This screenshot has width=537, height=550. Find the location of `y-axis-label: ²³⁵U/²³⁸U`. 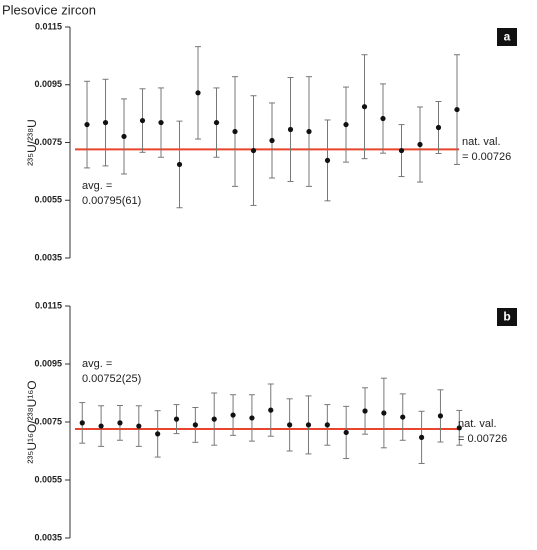

y-axis-label: ²³⁵U/²³⁸U is located at coordinates (32, 142).